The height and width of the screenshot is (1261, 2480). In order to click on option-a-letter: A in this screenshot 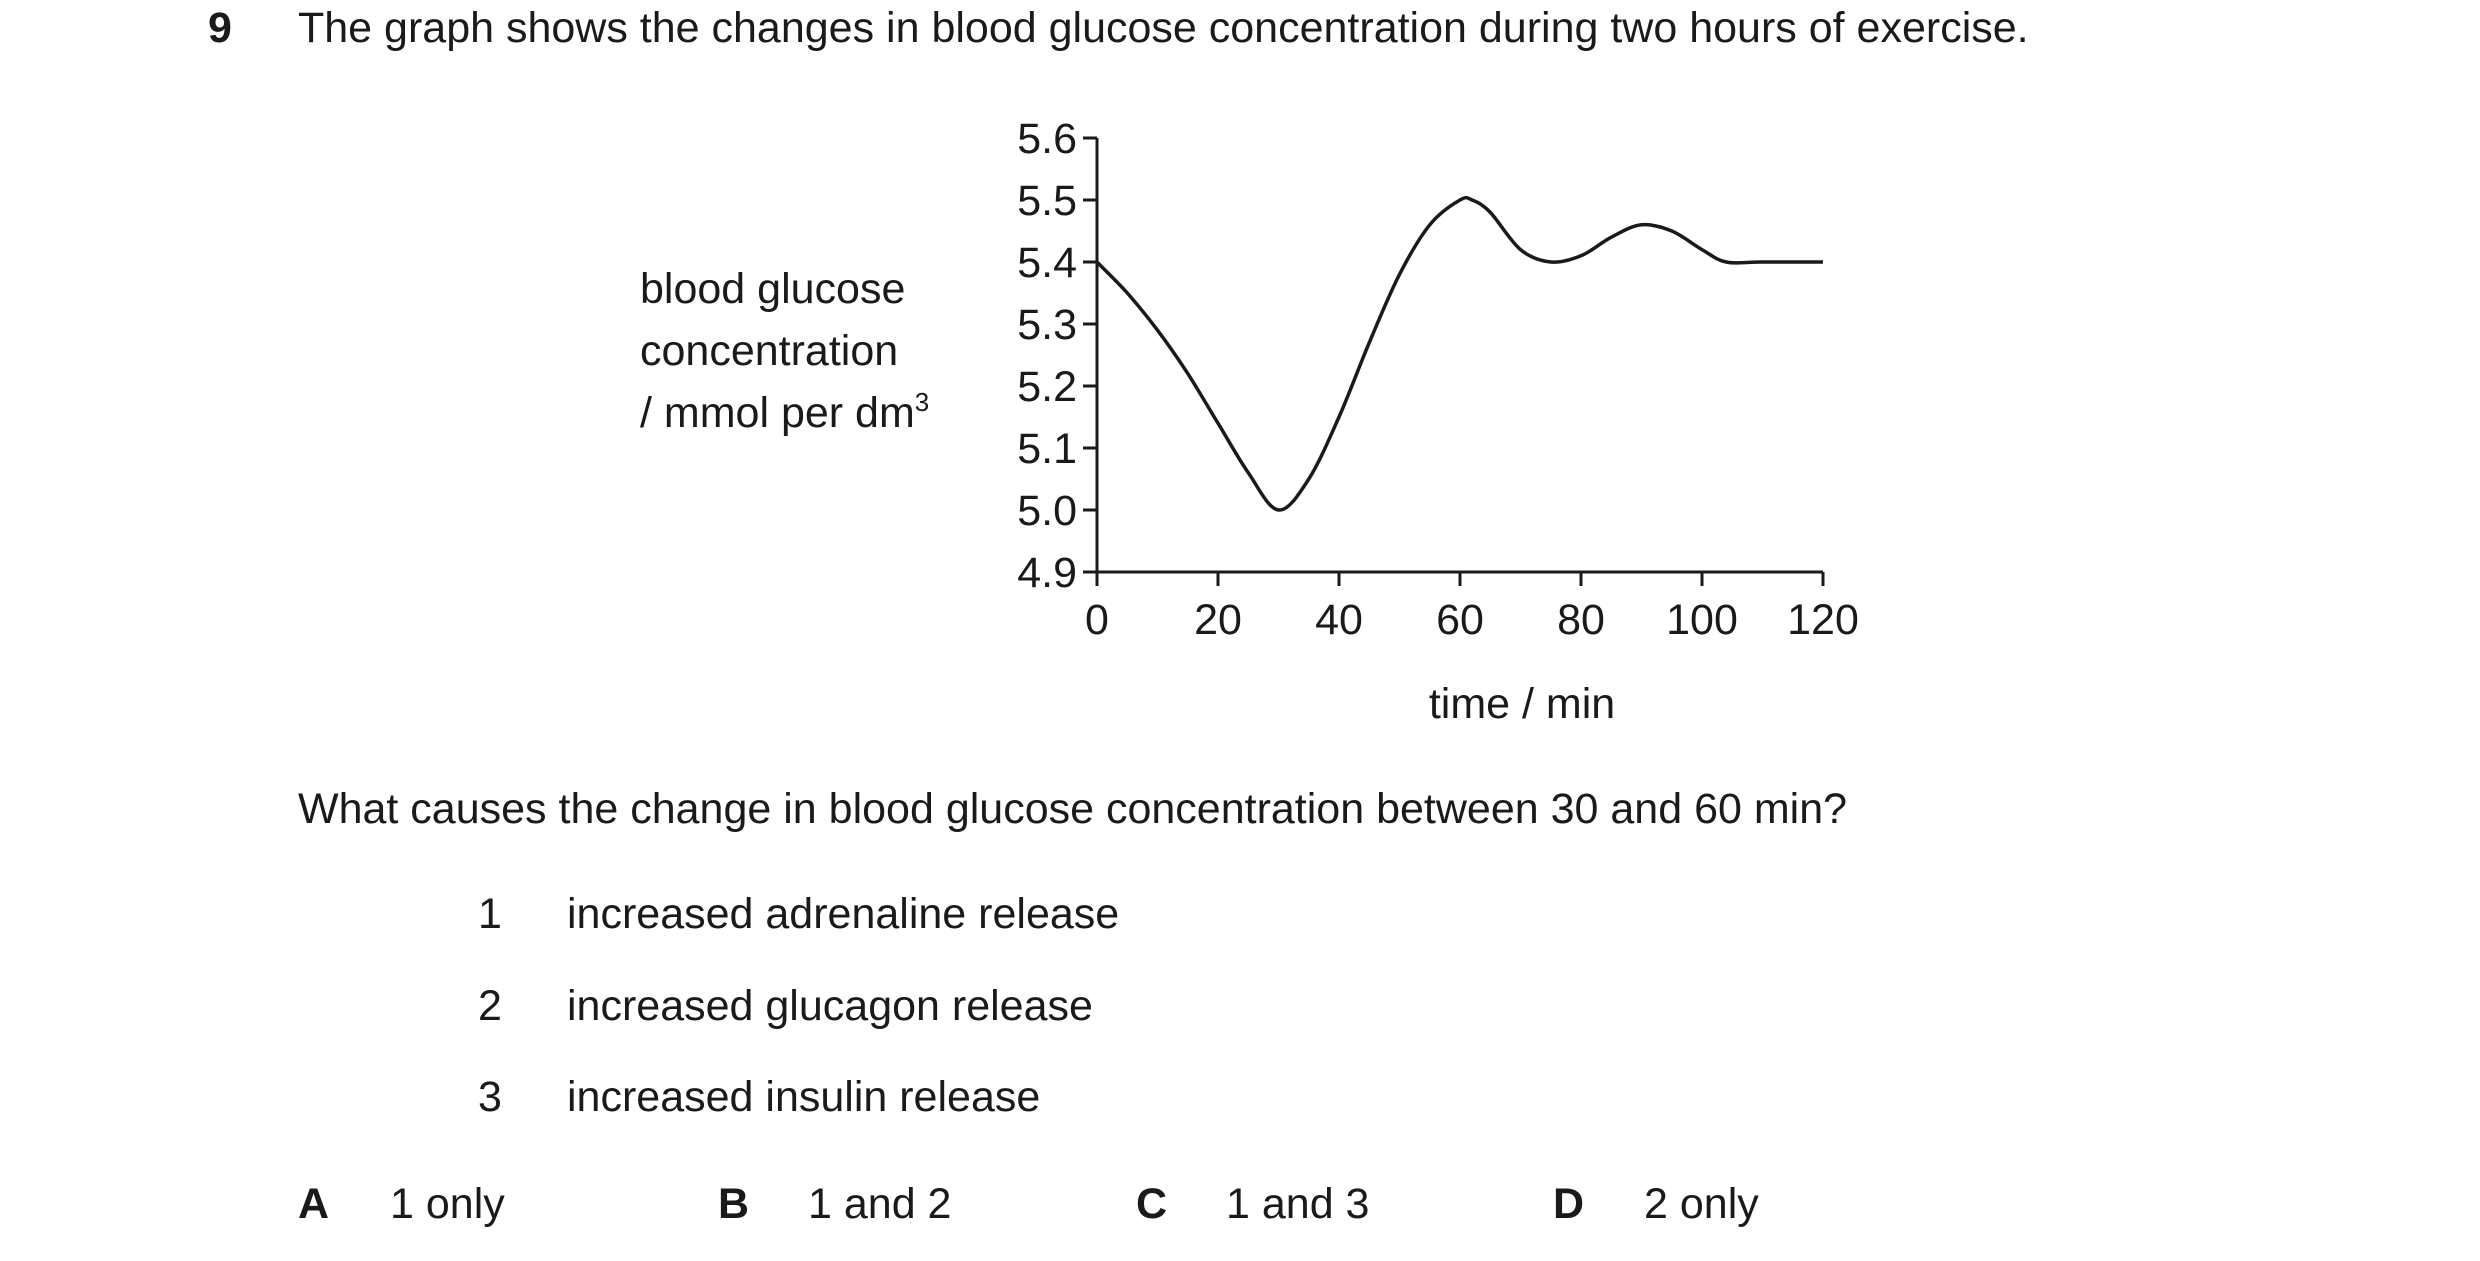, I will do `click(314, 1204)`.